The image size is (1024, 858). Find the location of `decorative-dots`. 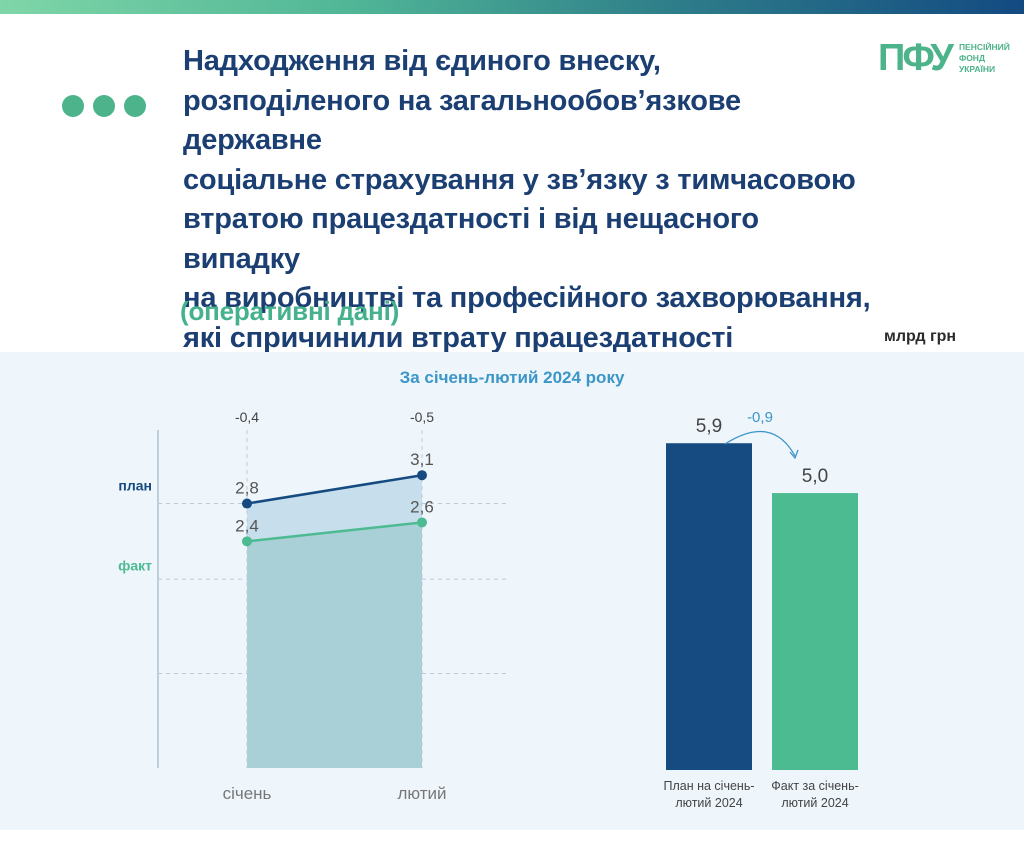

decorative-dots is located at coordinates (104, 106).